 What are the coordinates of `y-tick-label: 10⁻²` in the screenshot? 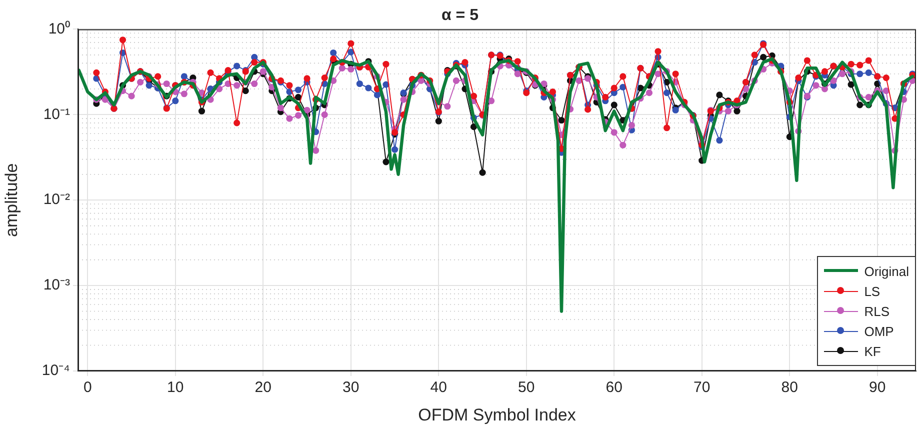 It's located at (56, 199).